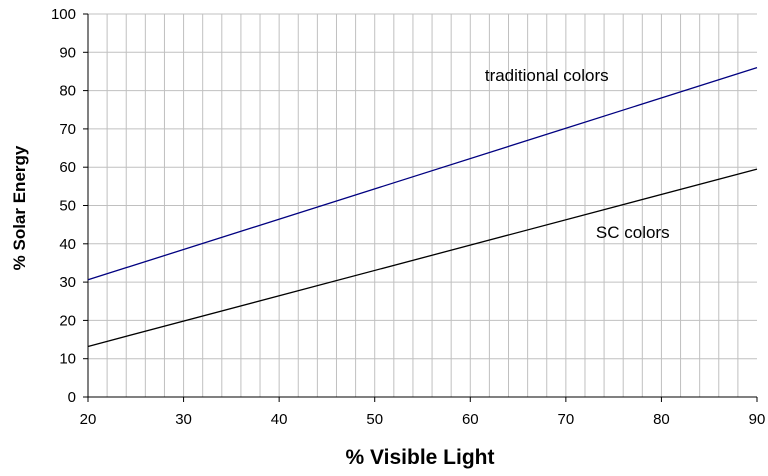  What do you see at coordinates (757, 419) in the screenshot?
I see `x-tick-label: 90` at bounding box center [757, 419].